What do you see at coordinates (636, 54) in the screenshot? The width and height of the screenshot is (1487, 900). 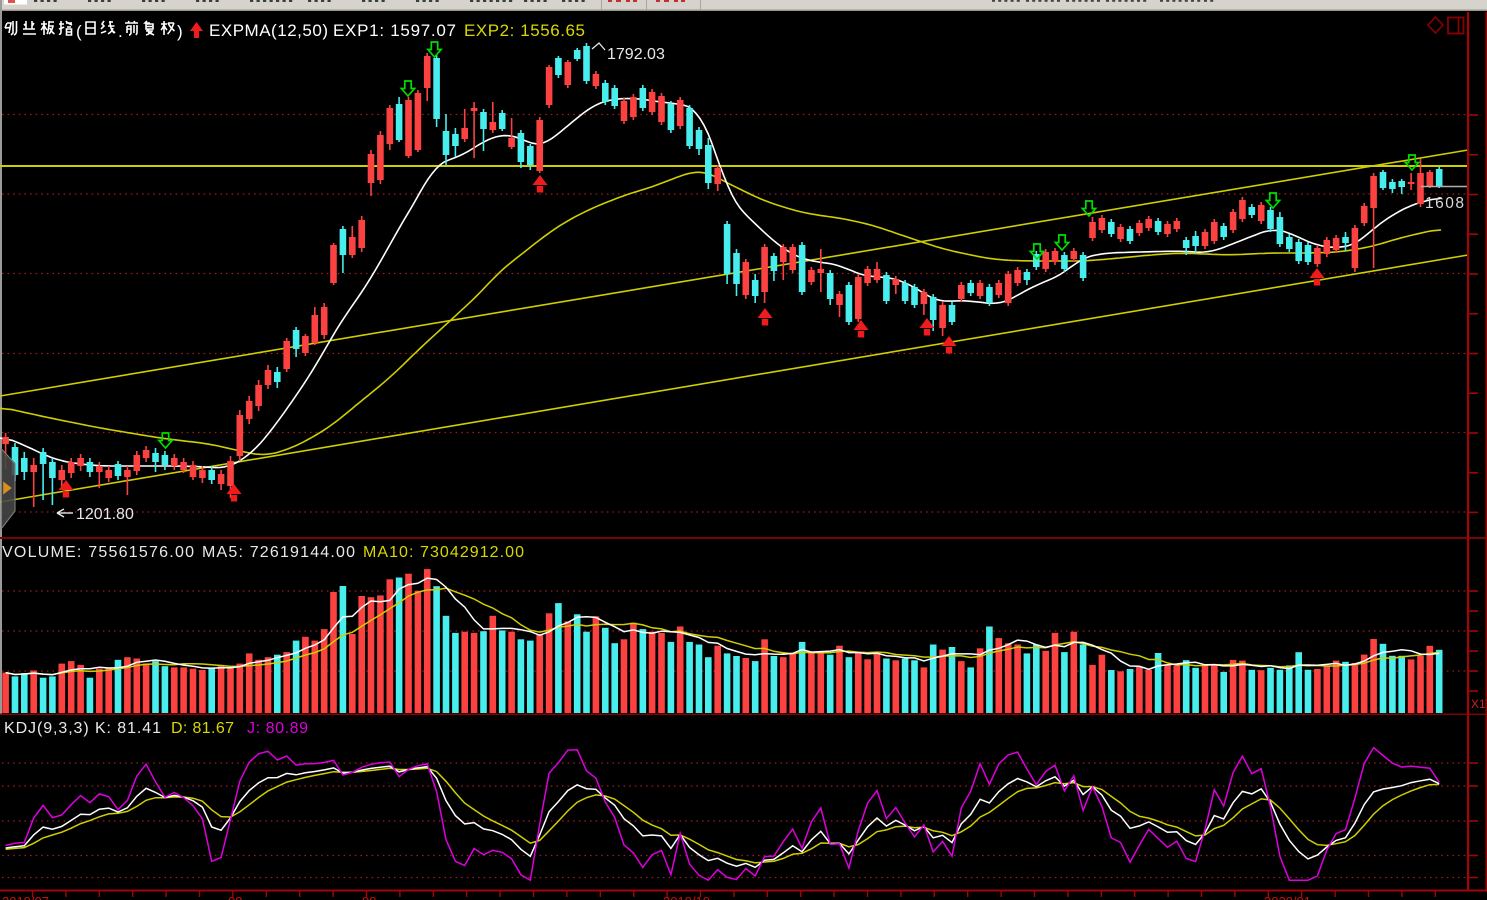 I see `svg-text: 1792.03` at bounding box center [636, 54].